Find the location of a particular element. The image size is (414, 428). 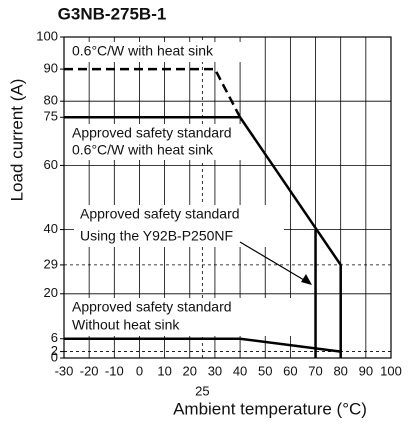

annotation: Using the Y92B-P250NF is located at coordinates (156, 236).